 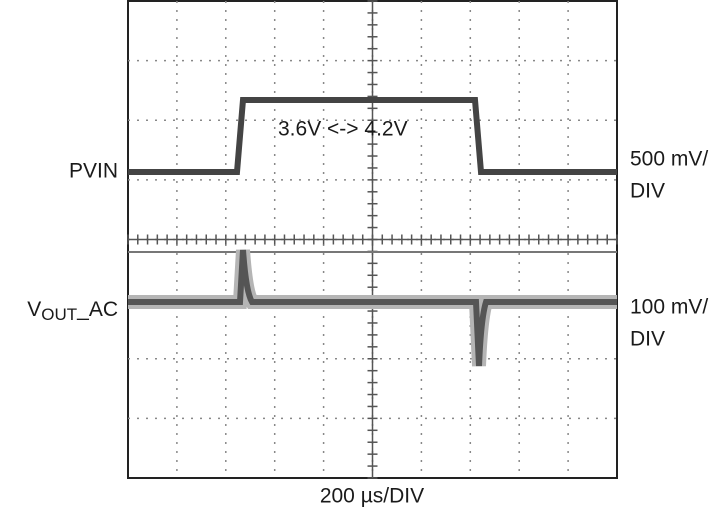 I want to click on vout-scale: DIV, so click(x=647, y=339).